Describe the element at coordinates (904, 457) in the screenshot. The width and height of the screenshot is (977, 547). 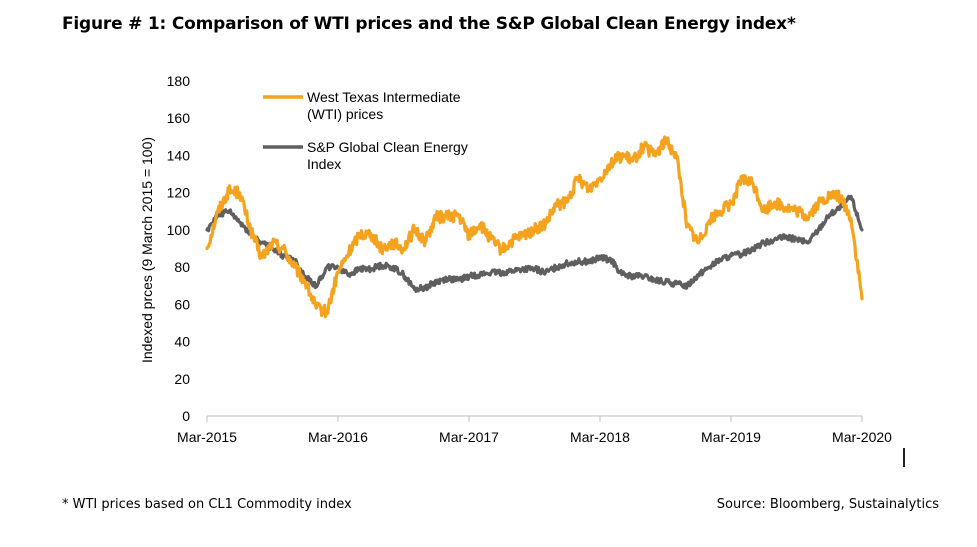
I see `text-cursor-mark` at that location.